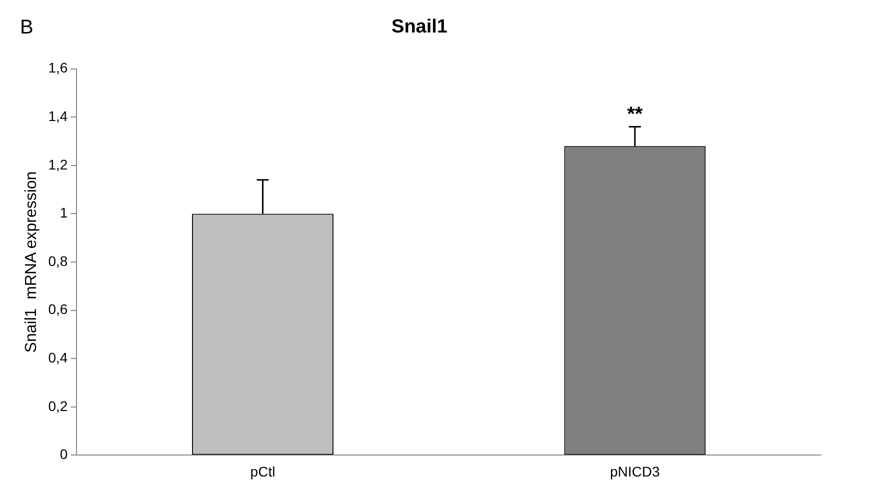  What do you see at coordinates (58, 164) in the screenshot?
I see `y-tick-label: 1,2` at bounding box center [58, 164].